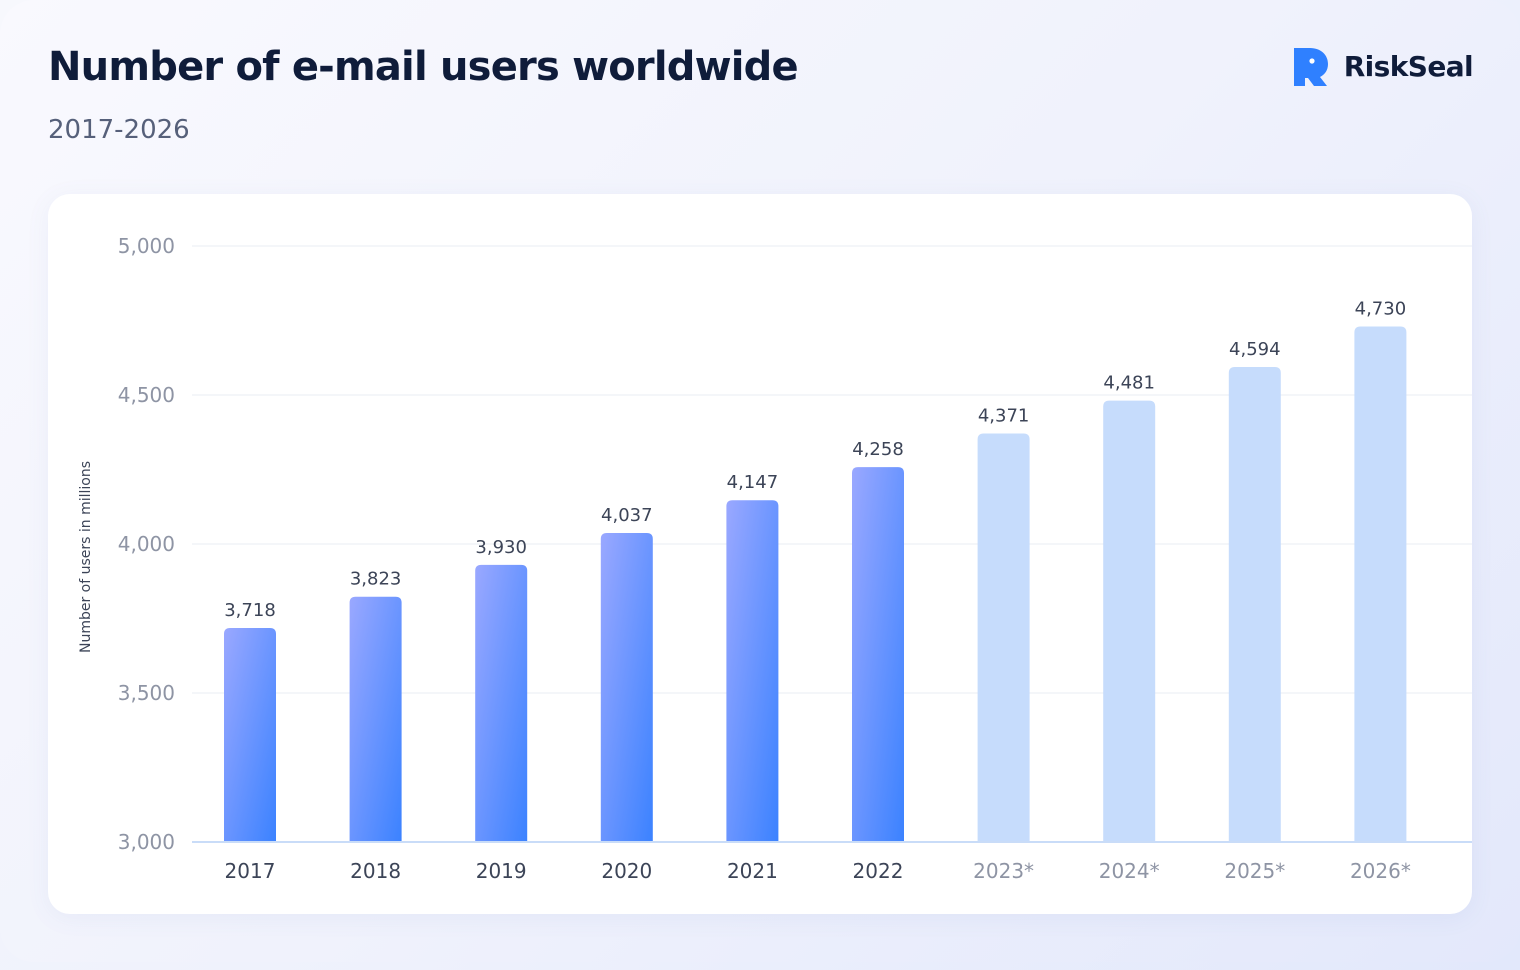 Image resolution: width=1520 pixels, height=970 pixels. I want to click on bar-2018, so click(375, 719).